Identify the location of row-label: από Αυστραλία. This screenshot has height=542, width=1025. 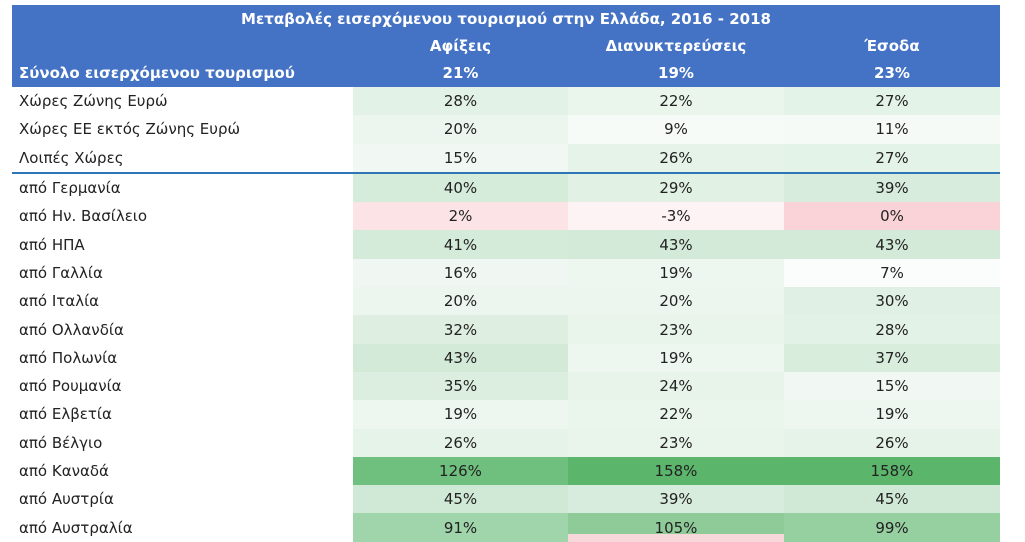
(76, 527).